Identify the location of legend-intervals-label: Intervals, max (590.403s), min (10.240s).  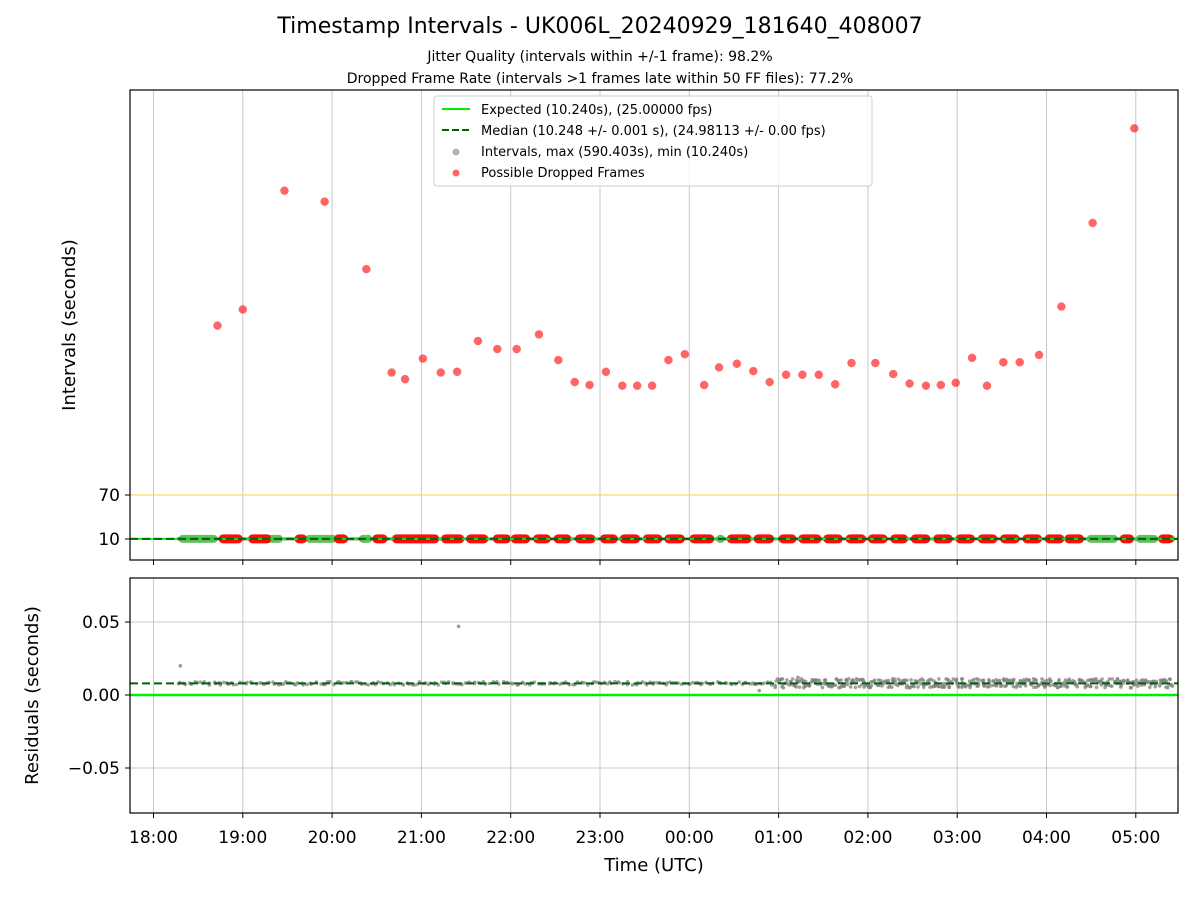
(614, 152).